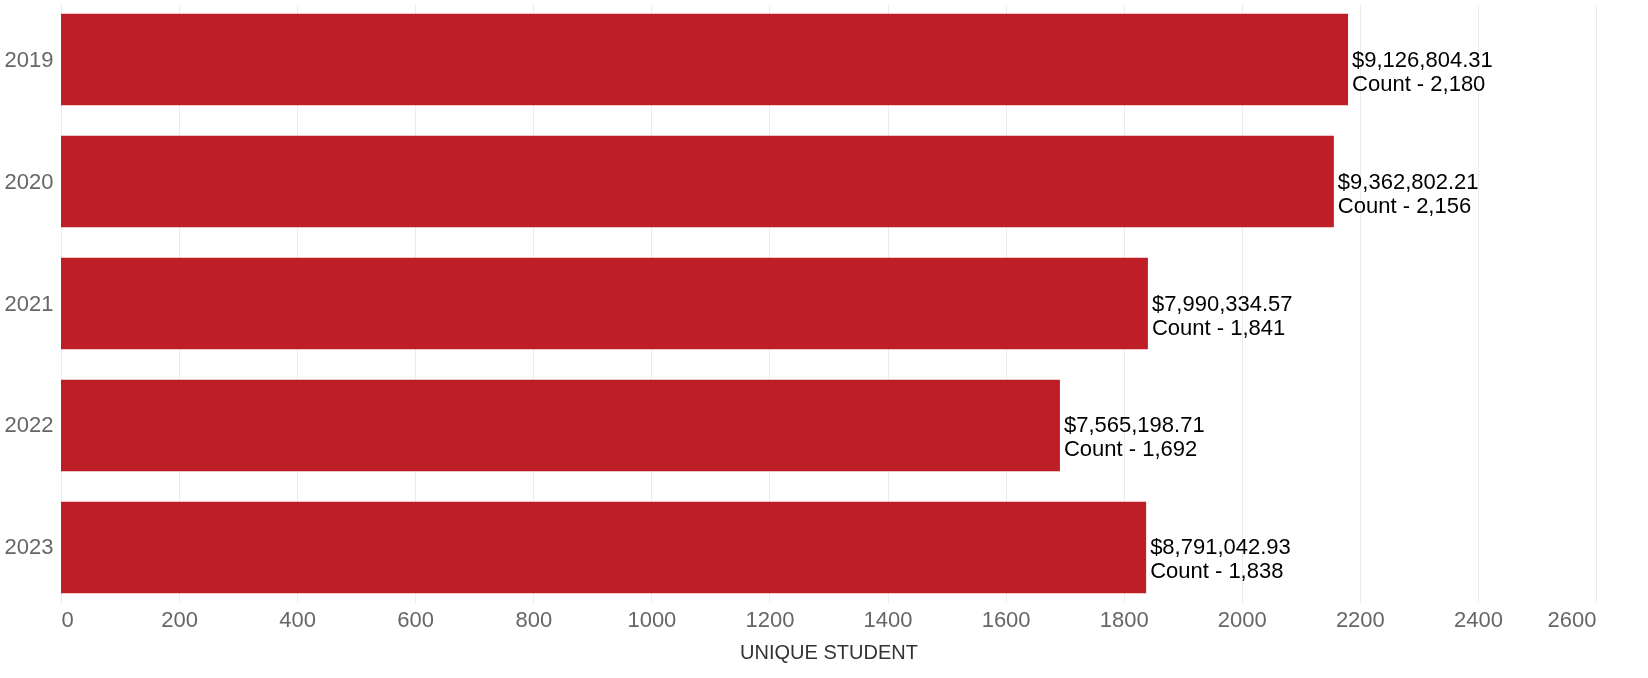  I want to click on x-tick-label: 1200, so click(770, 619).